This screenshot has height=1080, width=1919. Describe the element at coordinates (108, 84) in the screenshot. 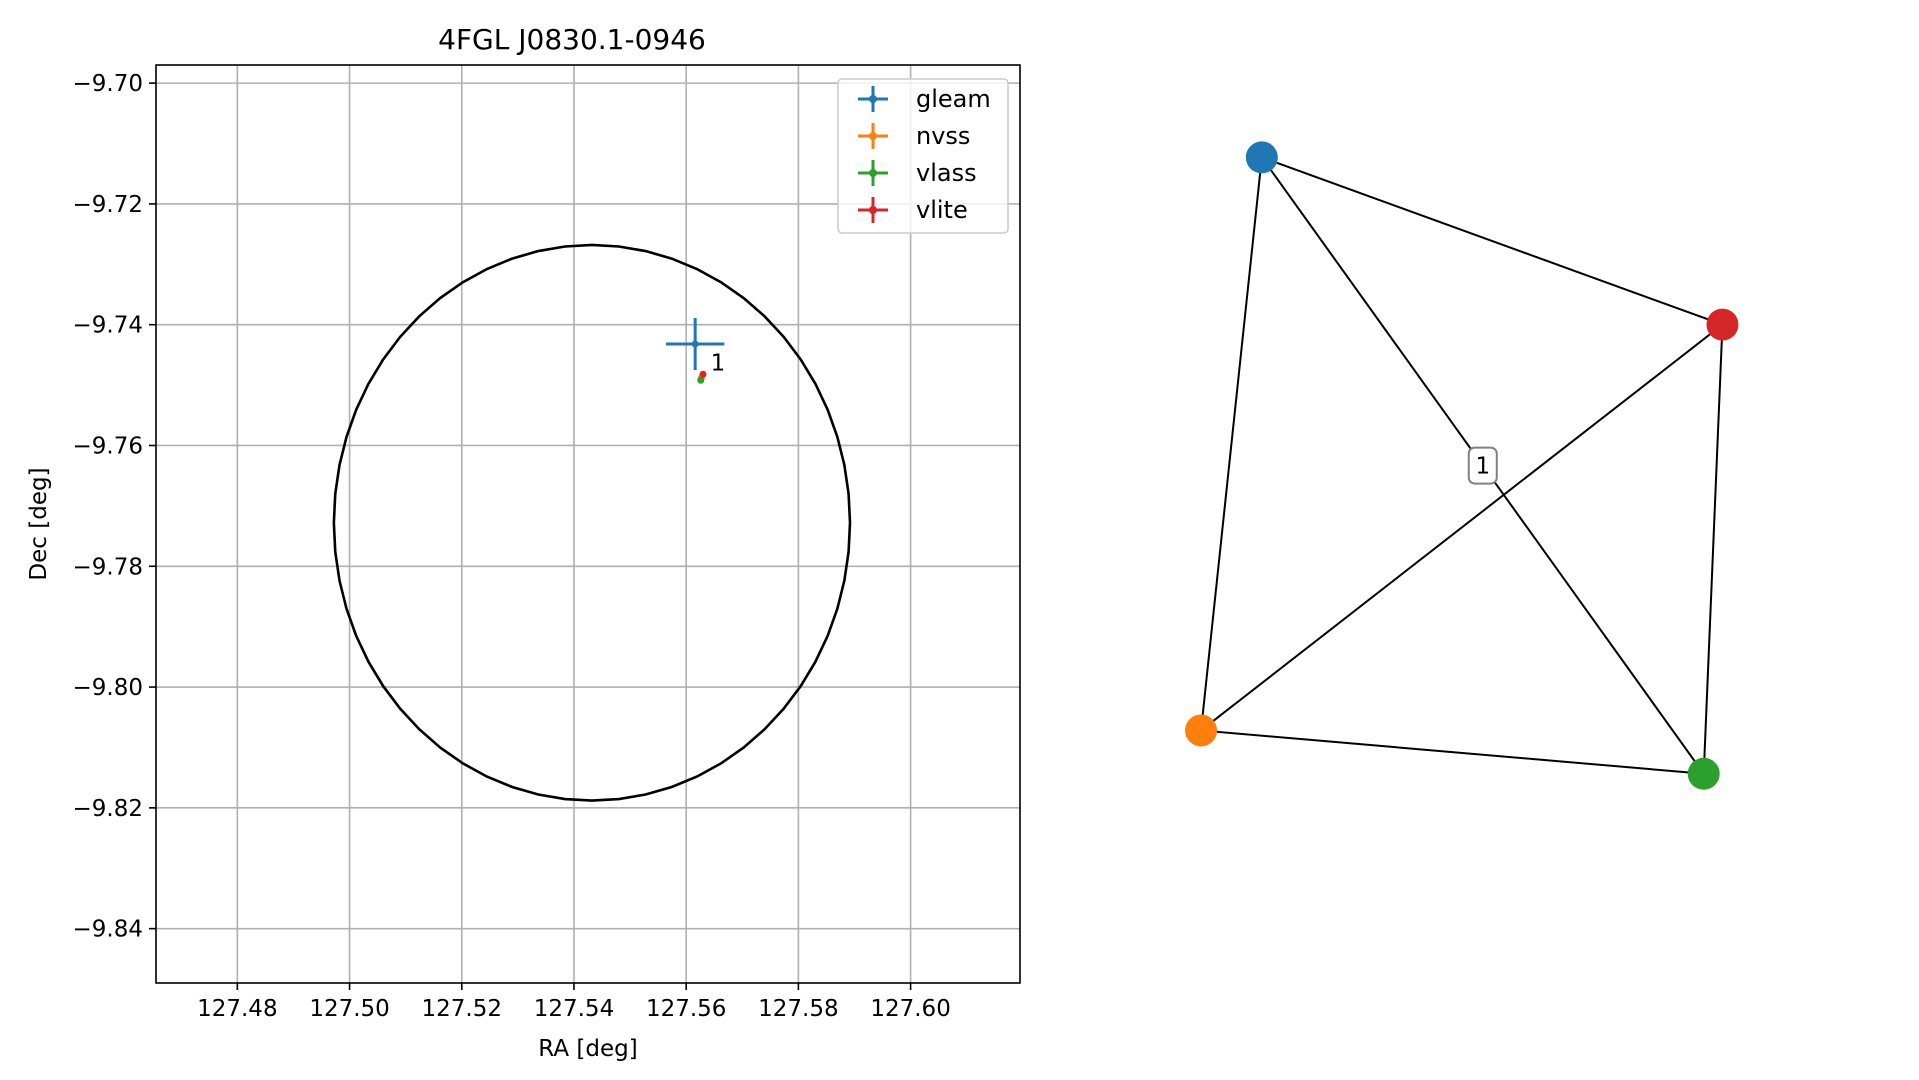

I see `y-tick-label: −9.70` at that location.